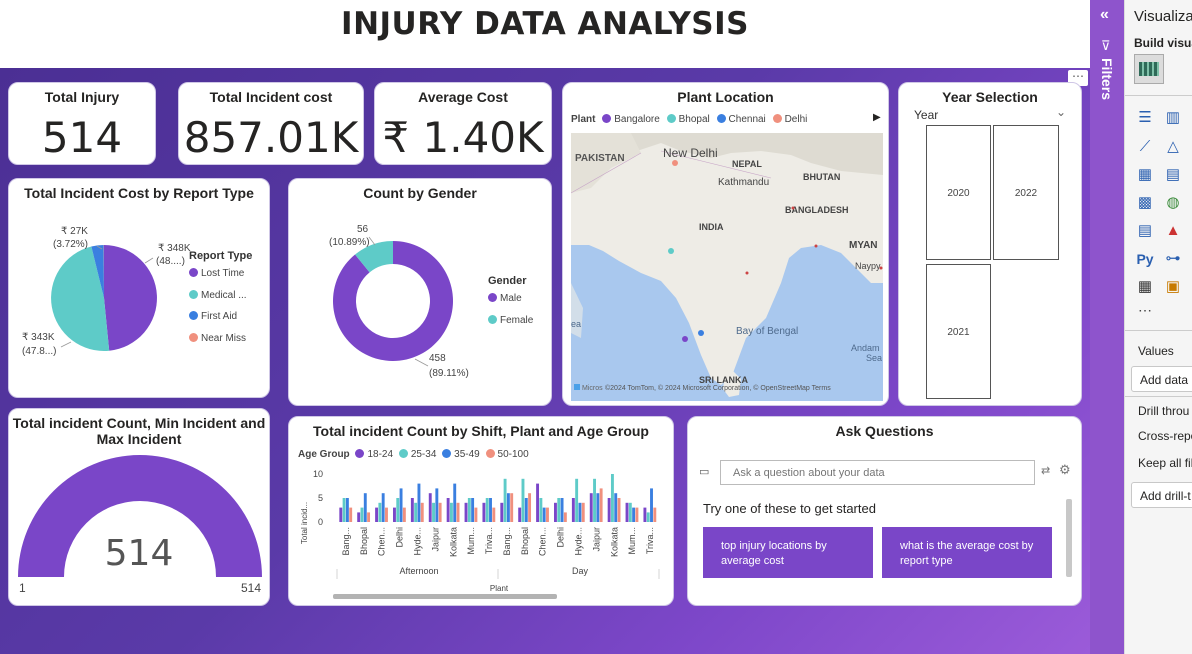  What do you see at coordinates (271, 123) in the screenshot?
I see `kpi-total-incident-cost: Total Incident cost 857.01K` at bounding box center [271, 123].